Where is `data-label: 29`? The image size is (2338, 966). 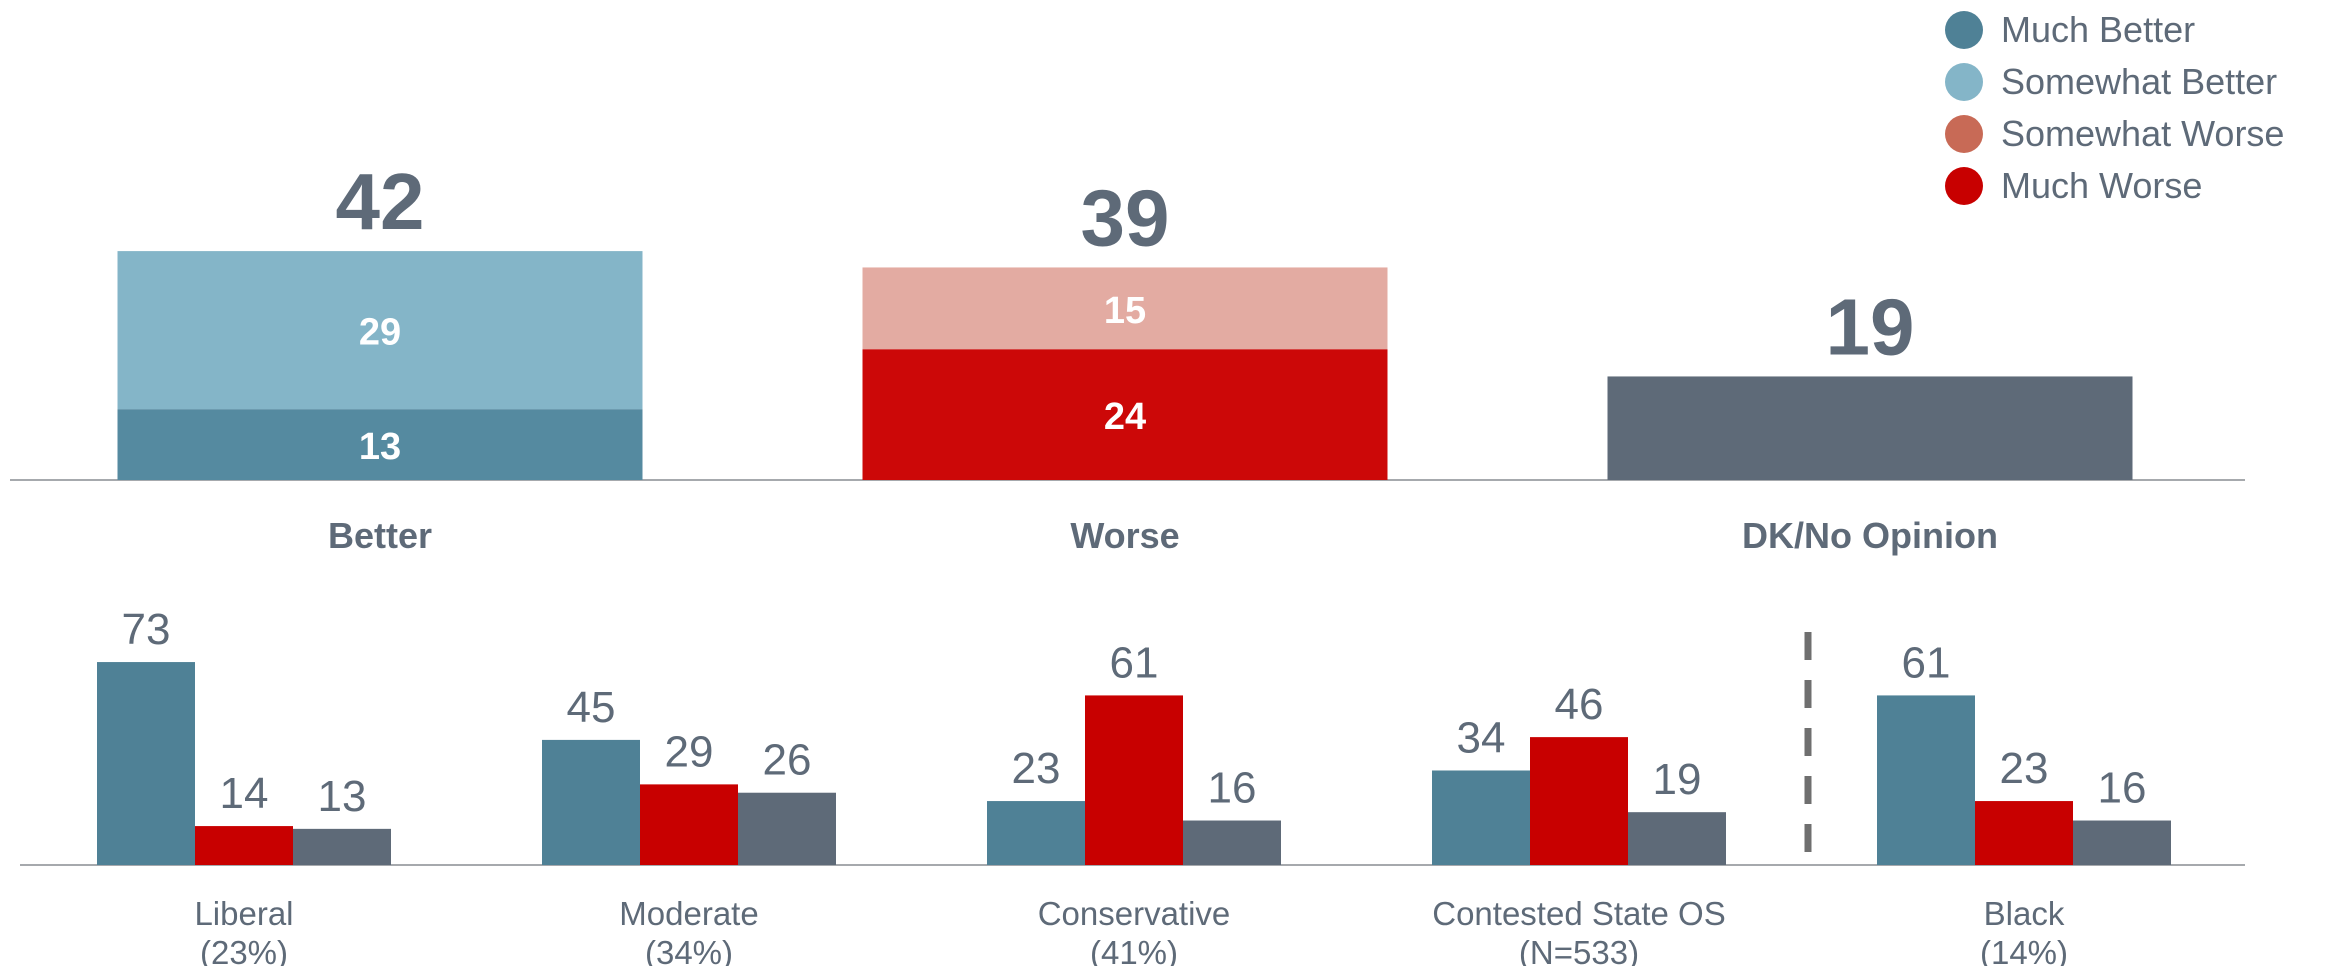
data-label: 29 is located at coordinates (689, 751).